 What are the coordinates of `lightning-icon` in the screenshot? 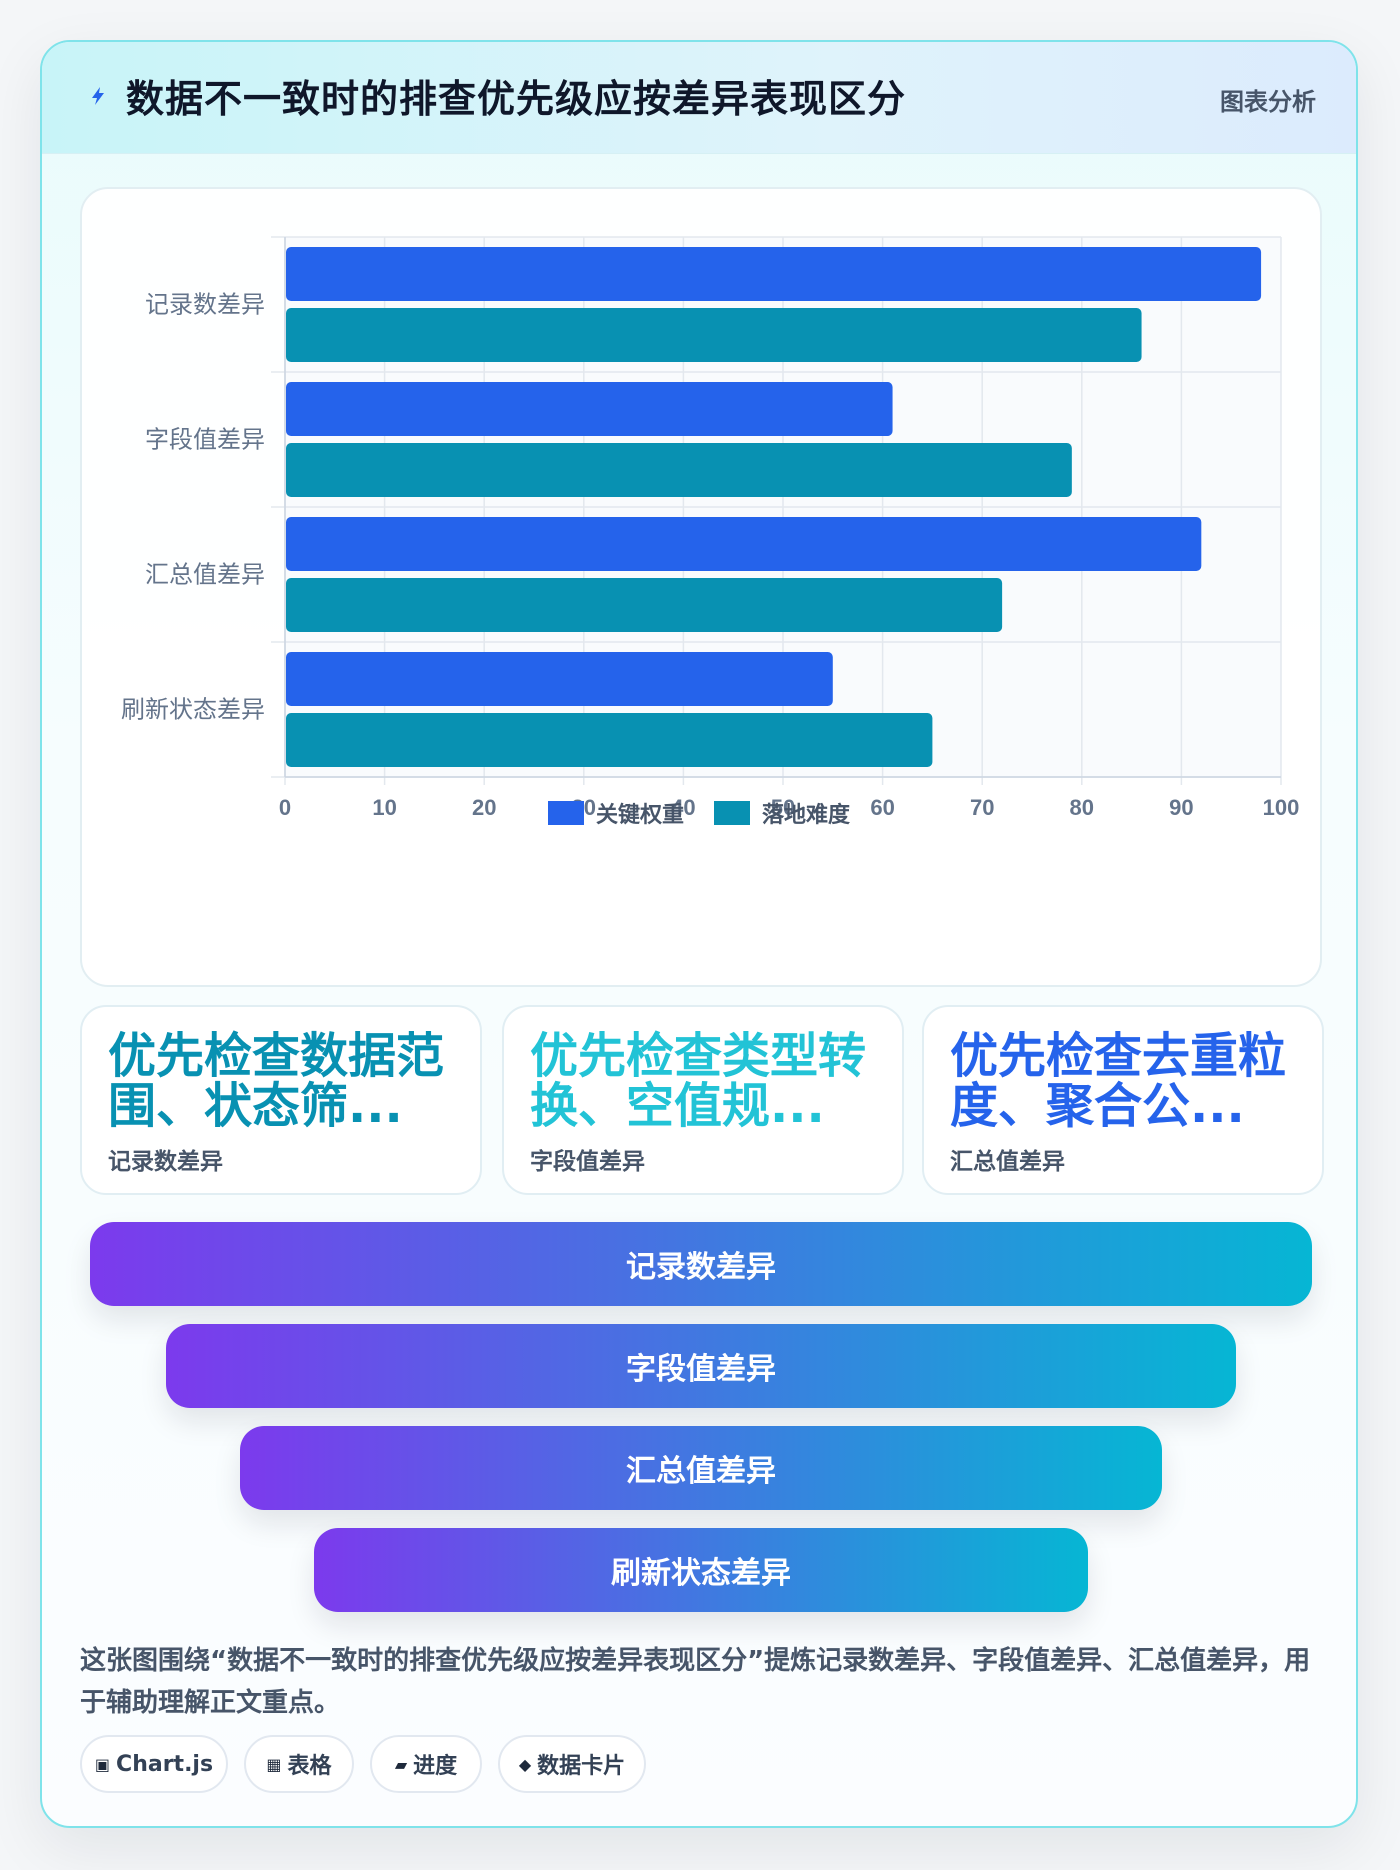 It's located at (98, 96).